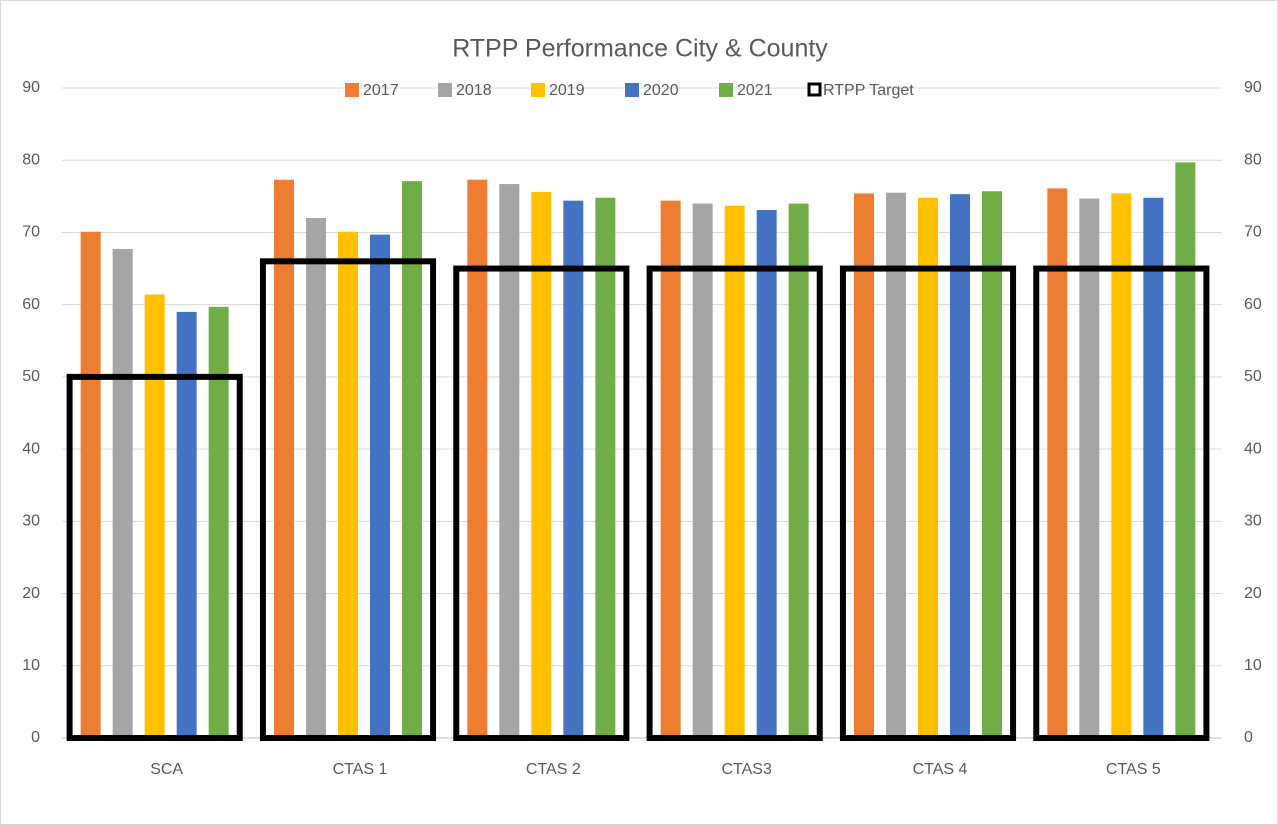 The width and height of the screenshot is (1278, 825). What do you see at coordinates (474, 90) in the screenshot?
I see `legend-label: 2018` at bounding box center [474, 90].